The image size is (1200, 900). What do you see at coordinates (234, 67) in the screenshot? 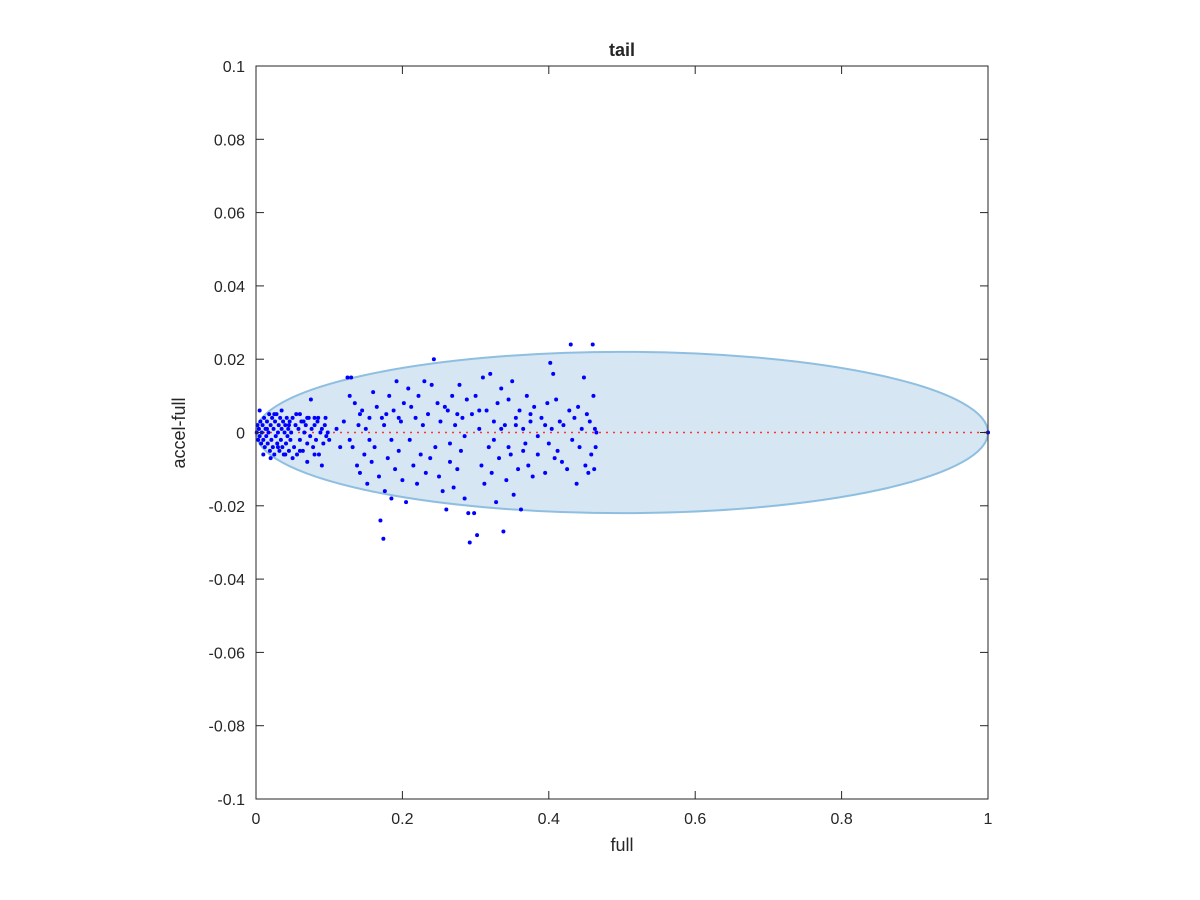
I see `y-tick-label: 0.1` at bounding box center [234, 67].